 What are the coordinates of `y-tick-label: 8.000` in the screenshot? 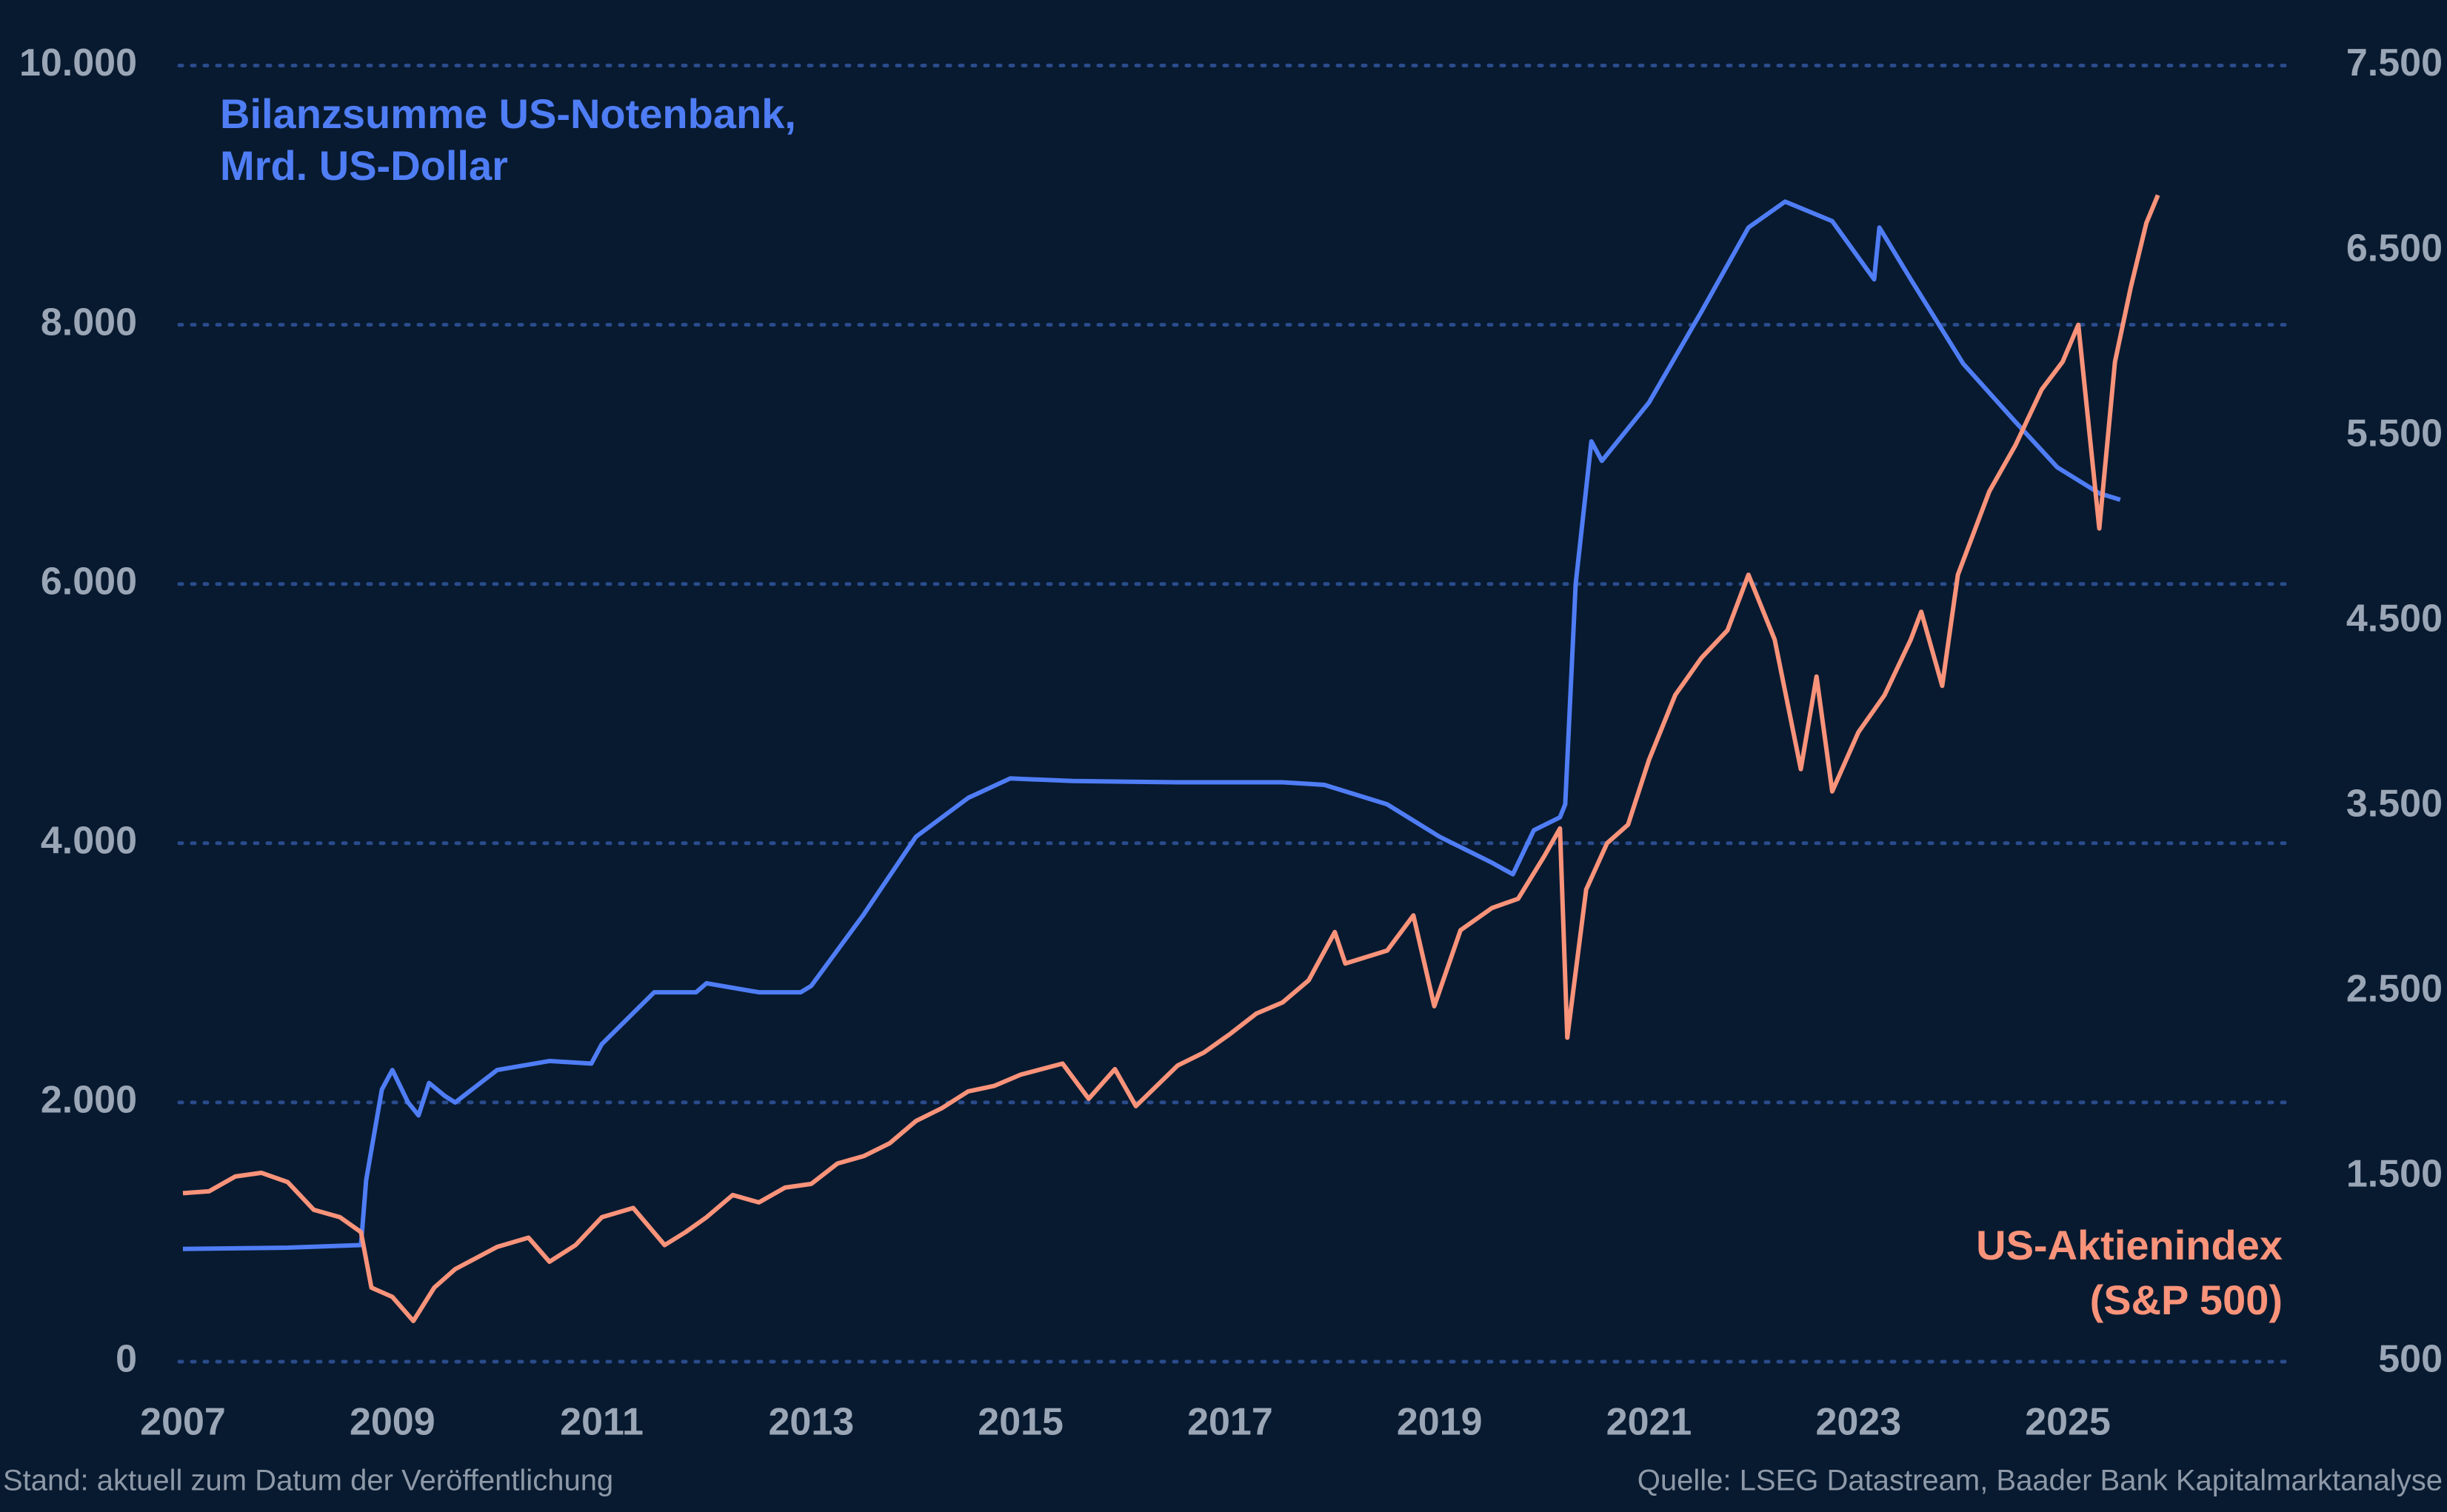 It's located at (89, 322).